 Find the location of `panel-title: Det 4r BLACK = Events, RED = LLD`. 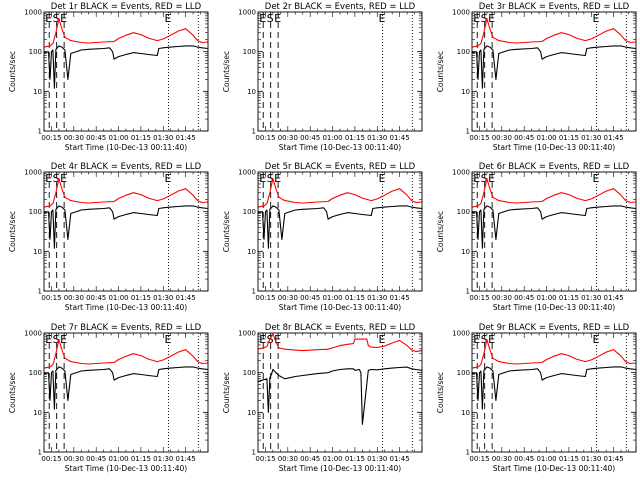

panel-title: Det 4r BLACK = Events, RED = LLD is located at coordinates (126, 167).